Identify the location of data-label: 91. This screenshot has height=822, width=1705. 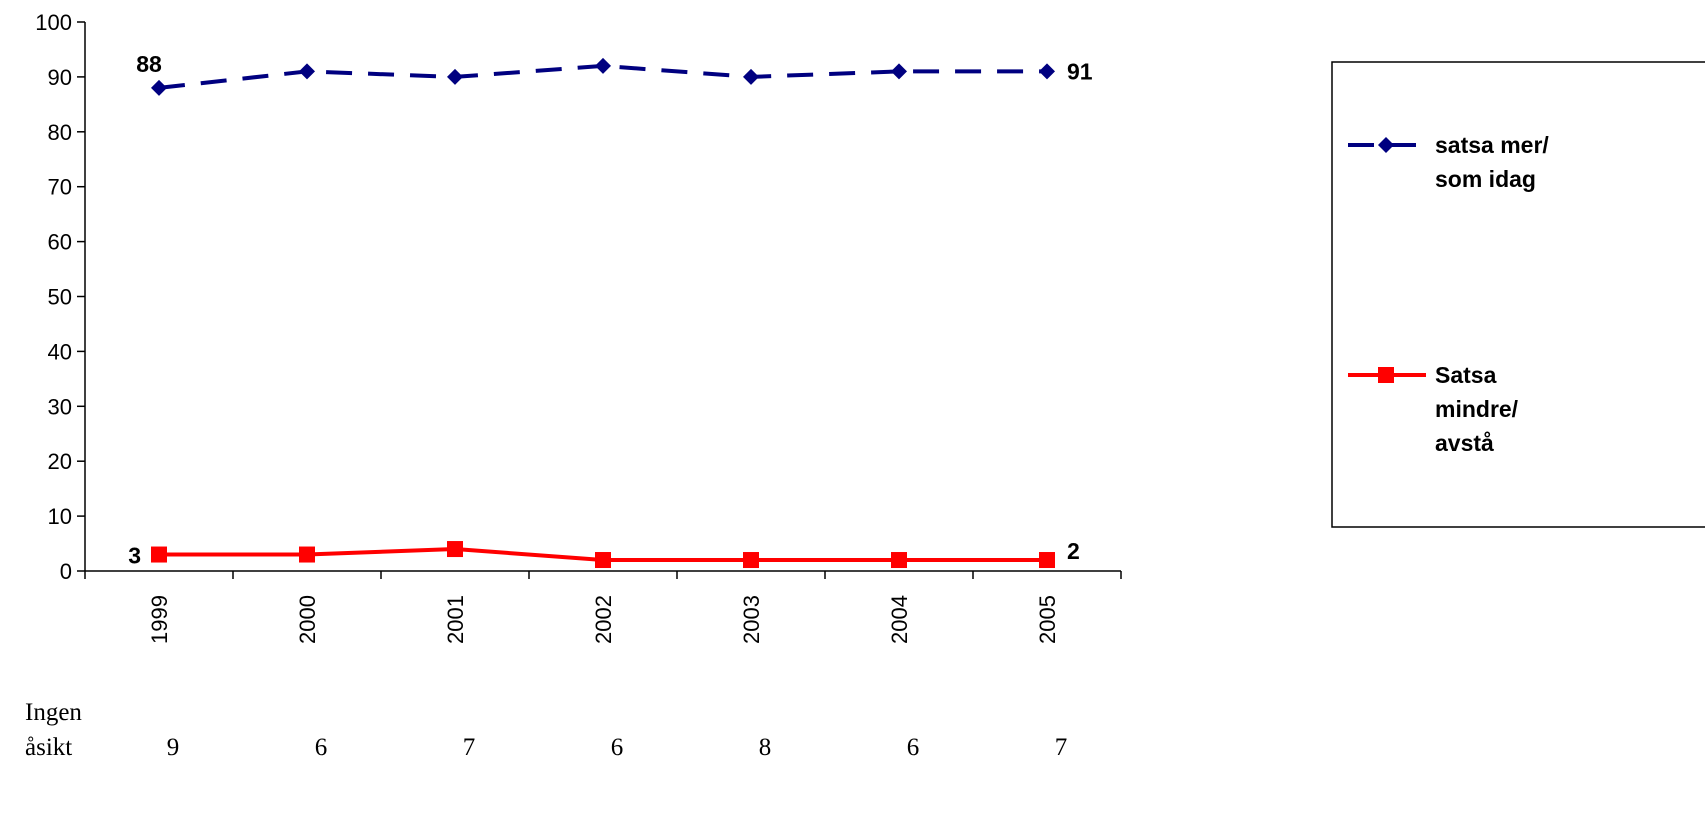
(1080, 71).